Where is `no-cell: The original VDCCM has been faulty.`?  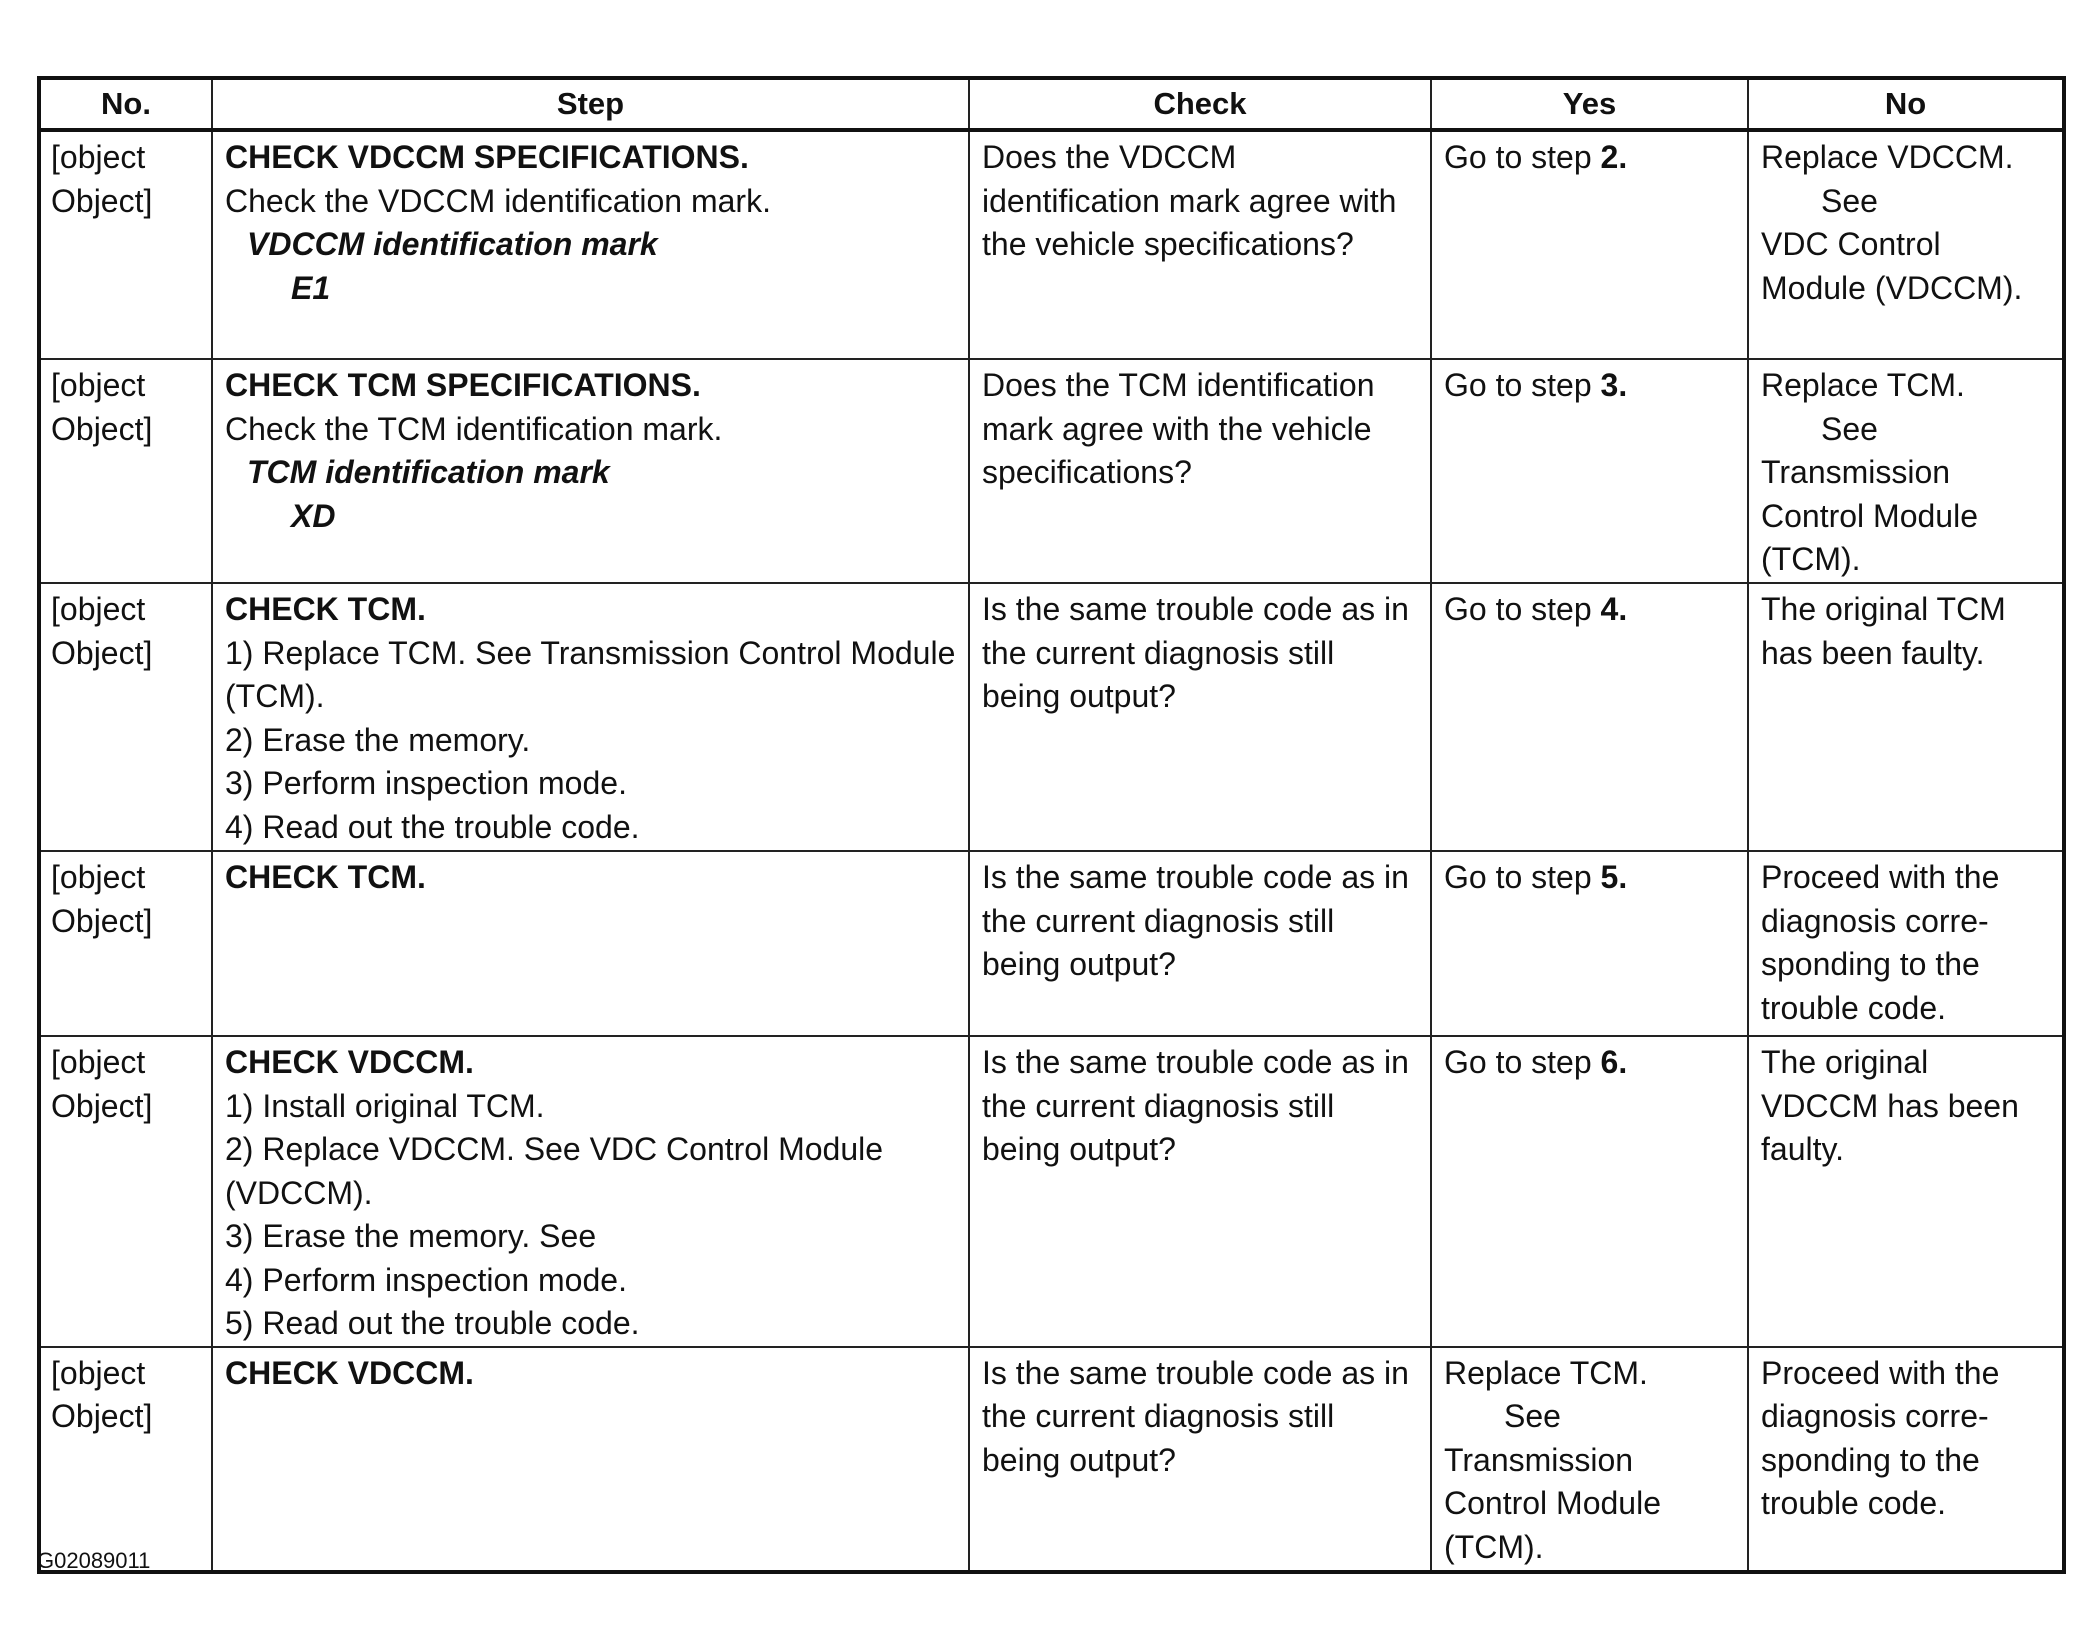
no-cell: The original VDCCM has been faulty. is located at coordinates (1906, 1191).